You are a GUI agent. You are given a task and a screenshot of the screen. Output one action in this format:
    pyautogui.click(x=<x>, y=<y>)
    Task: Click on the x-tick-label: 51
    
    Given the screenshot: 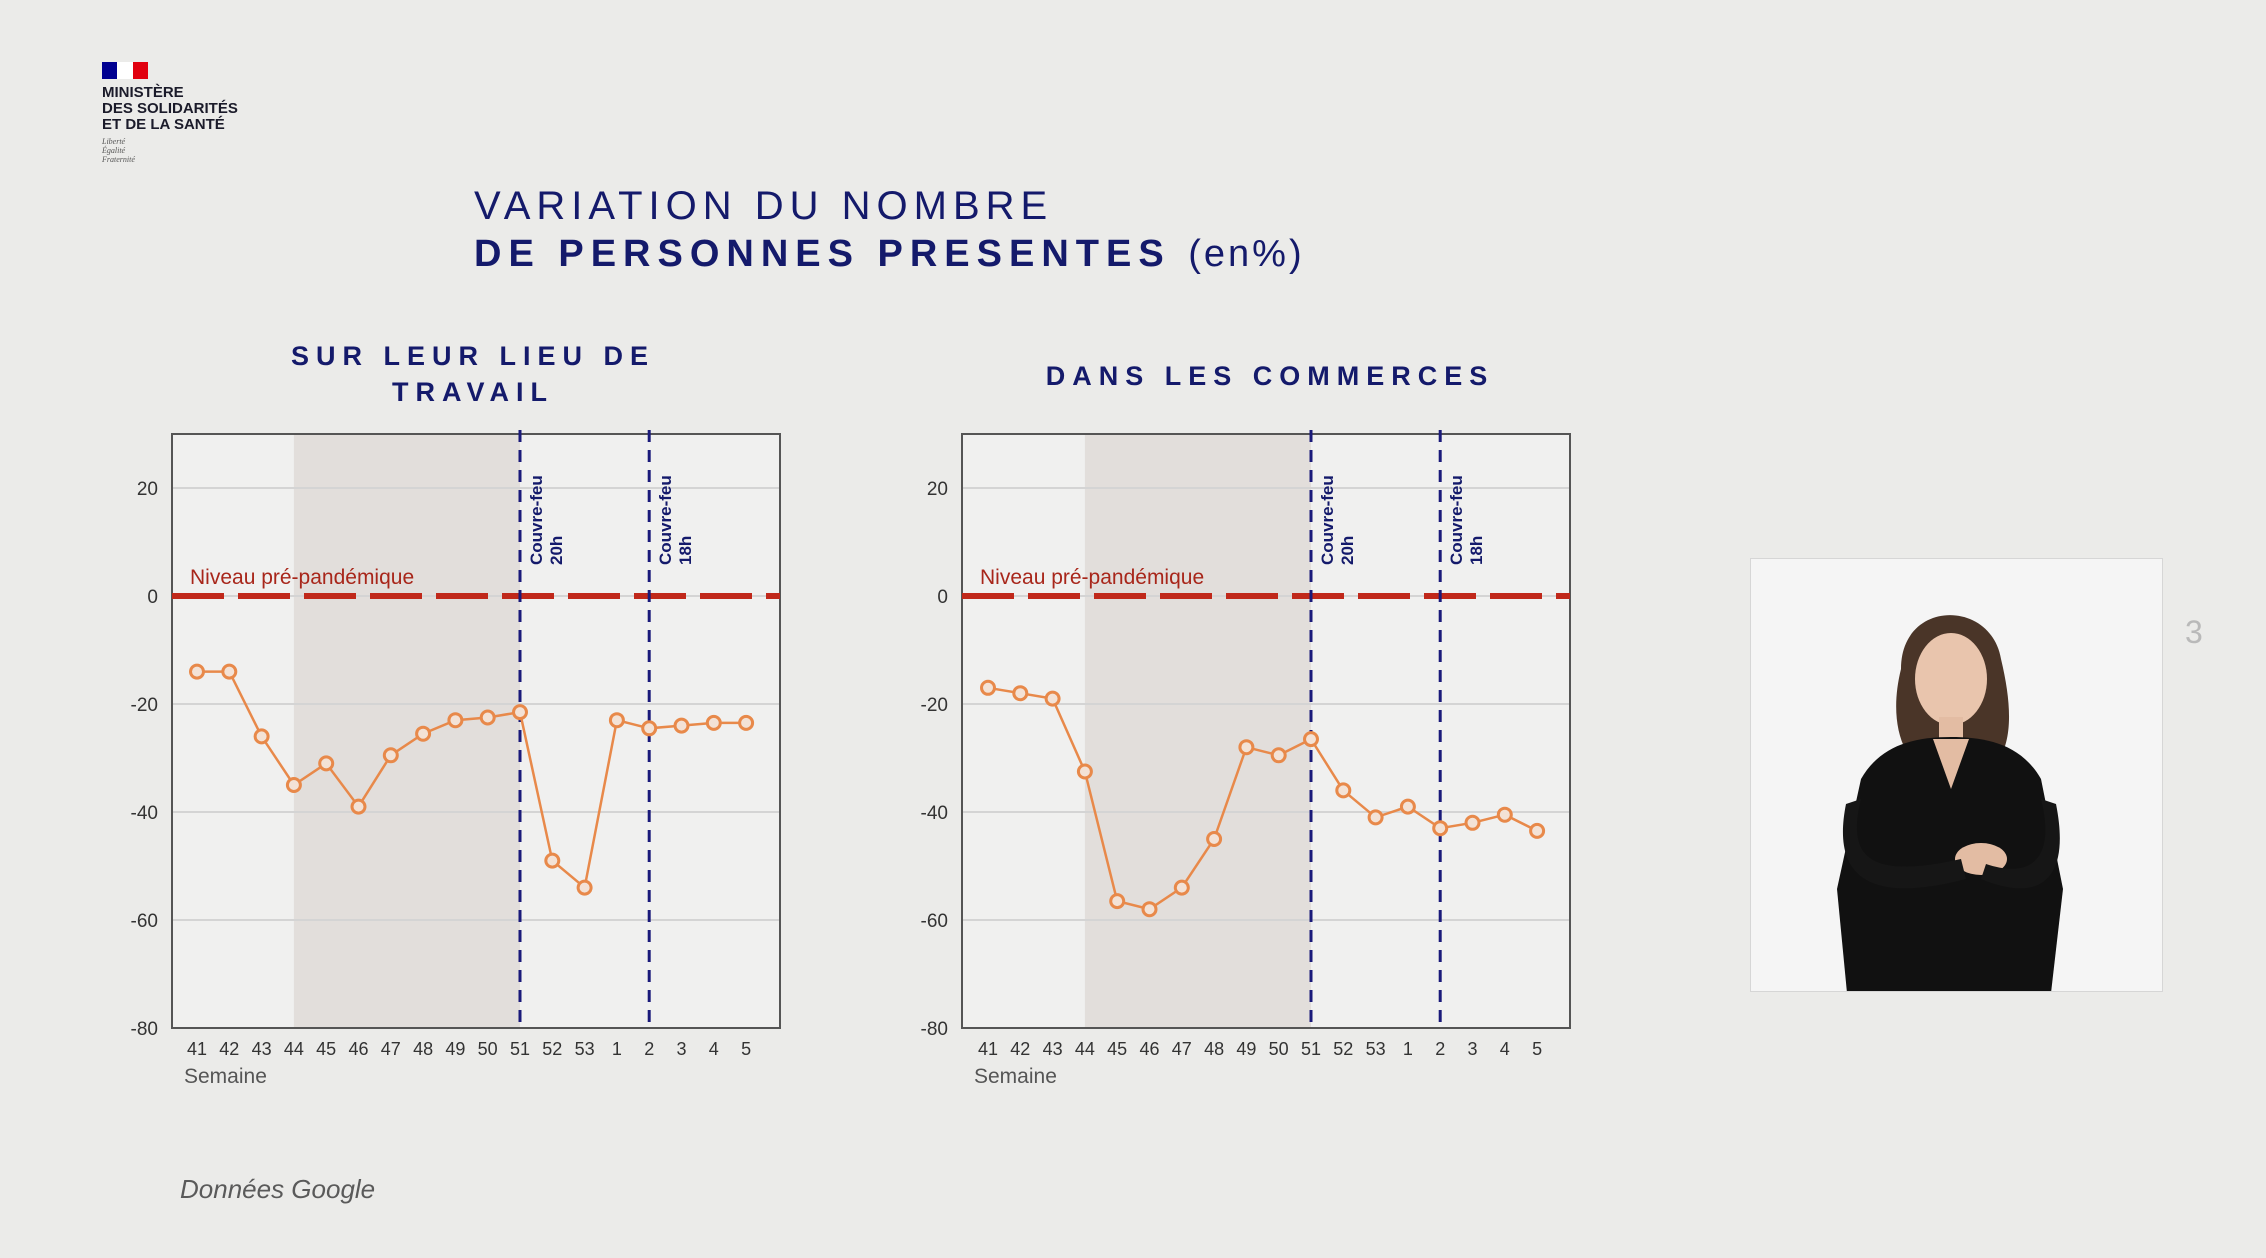 What is the action you would take?
    pyautogui.click(x=520, y=1049)
    